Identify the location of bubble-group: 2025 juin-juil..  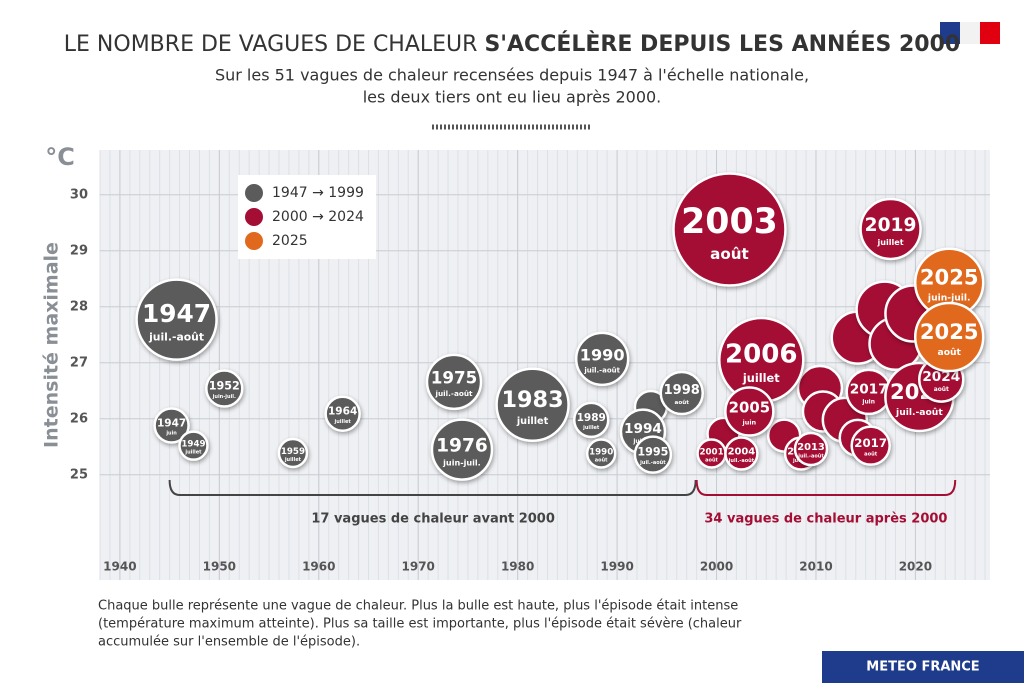
(949, 282).